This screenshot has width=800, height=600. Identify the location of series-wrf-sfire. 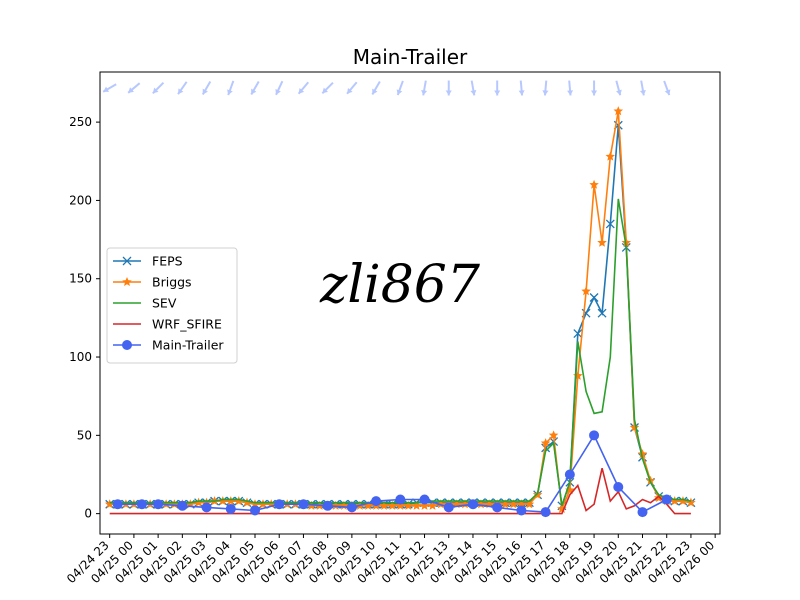
(400, 491).